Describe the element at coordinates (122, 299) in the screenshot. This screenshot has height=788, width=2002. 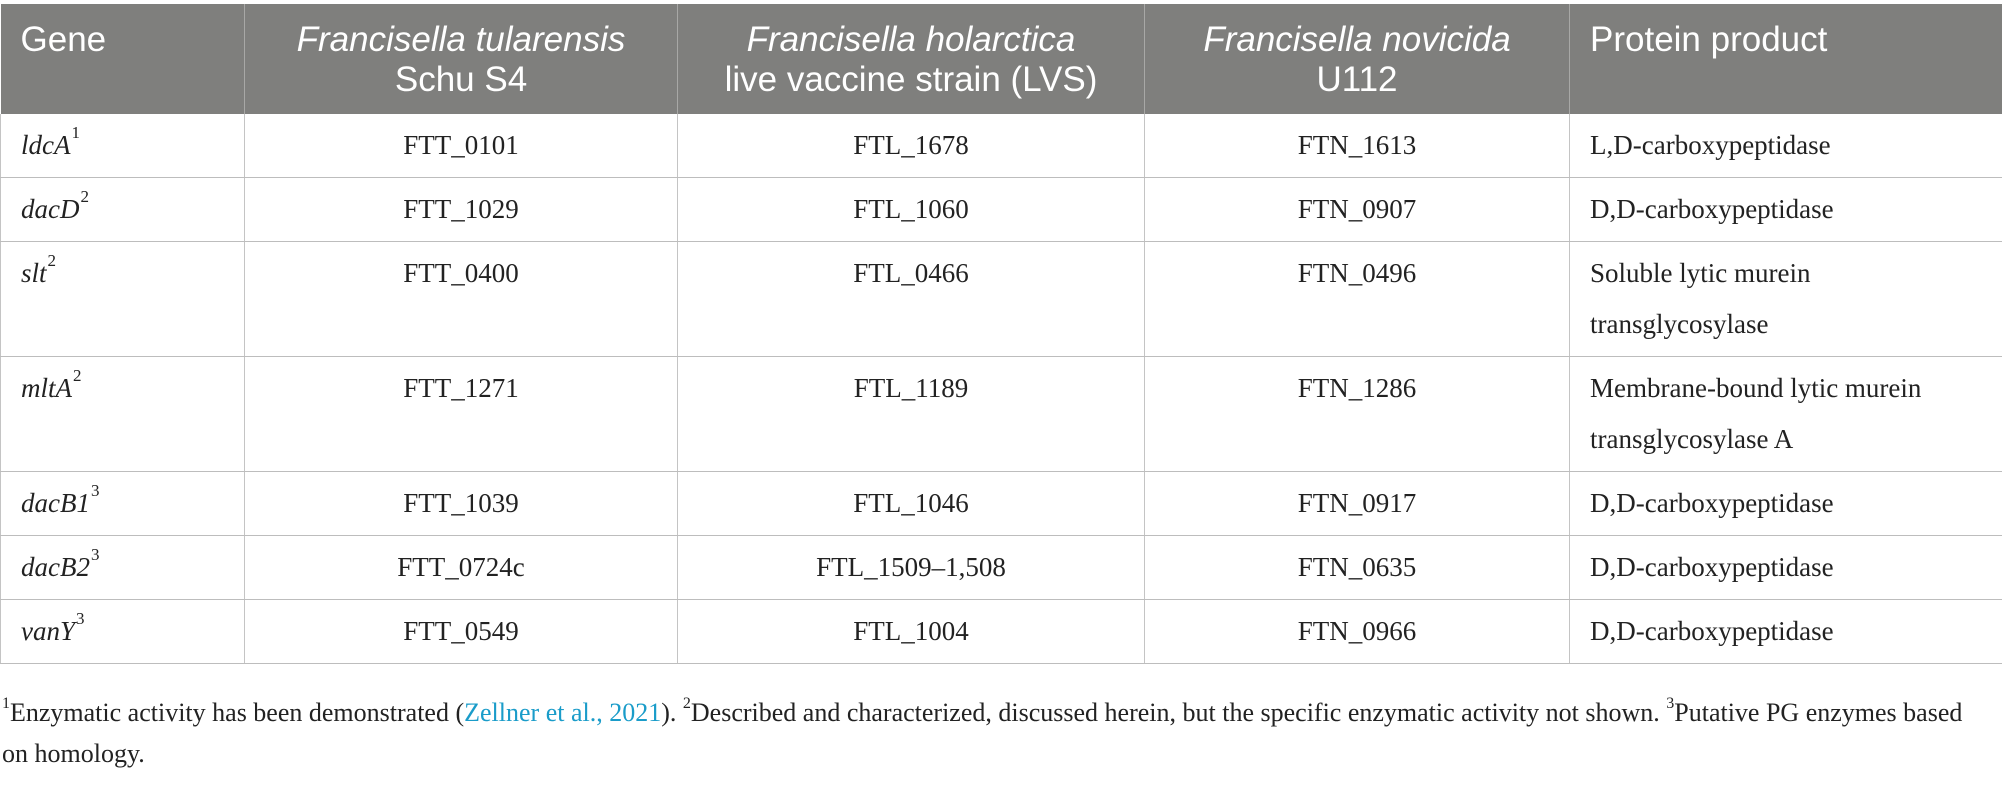
I see `cell-gene: slt2` at that location.